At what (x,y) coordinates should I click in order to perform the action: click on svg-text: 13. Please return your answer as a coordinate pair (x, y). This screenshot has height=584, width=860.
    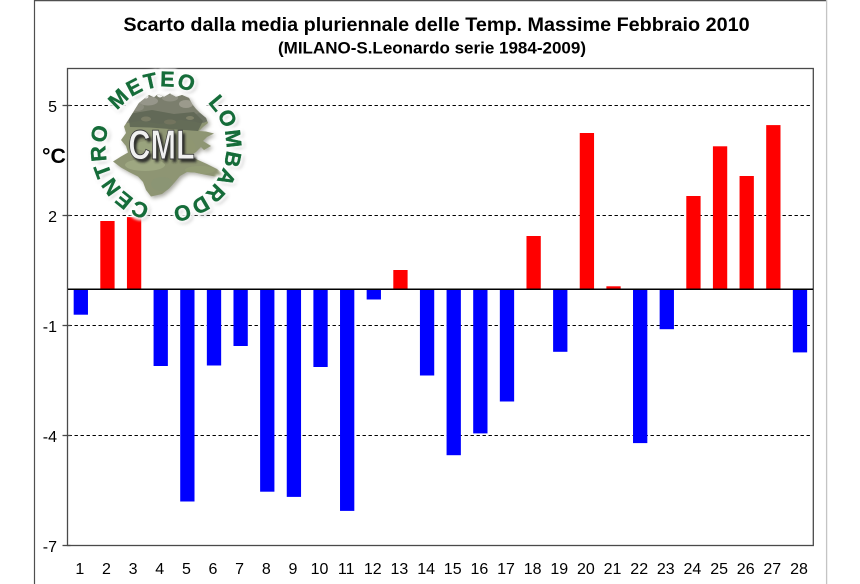
    Looking at the image, I should click on (400, 569).